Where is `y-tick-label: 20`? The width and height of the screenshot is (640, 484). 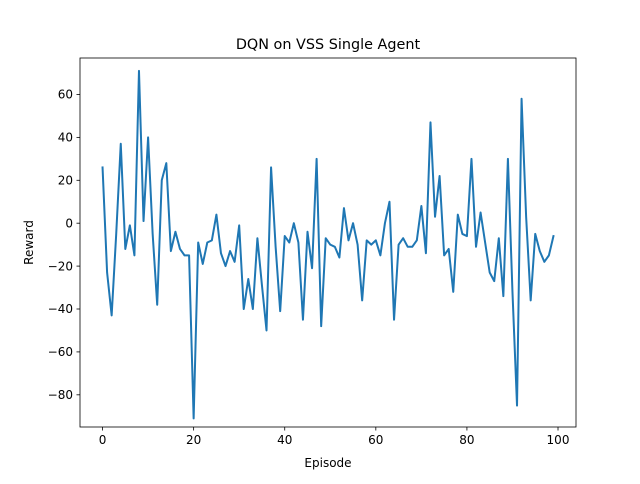 y-tick-label: 20 is located at coordinates (65, 180).